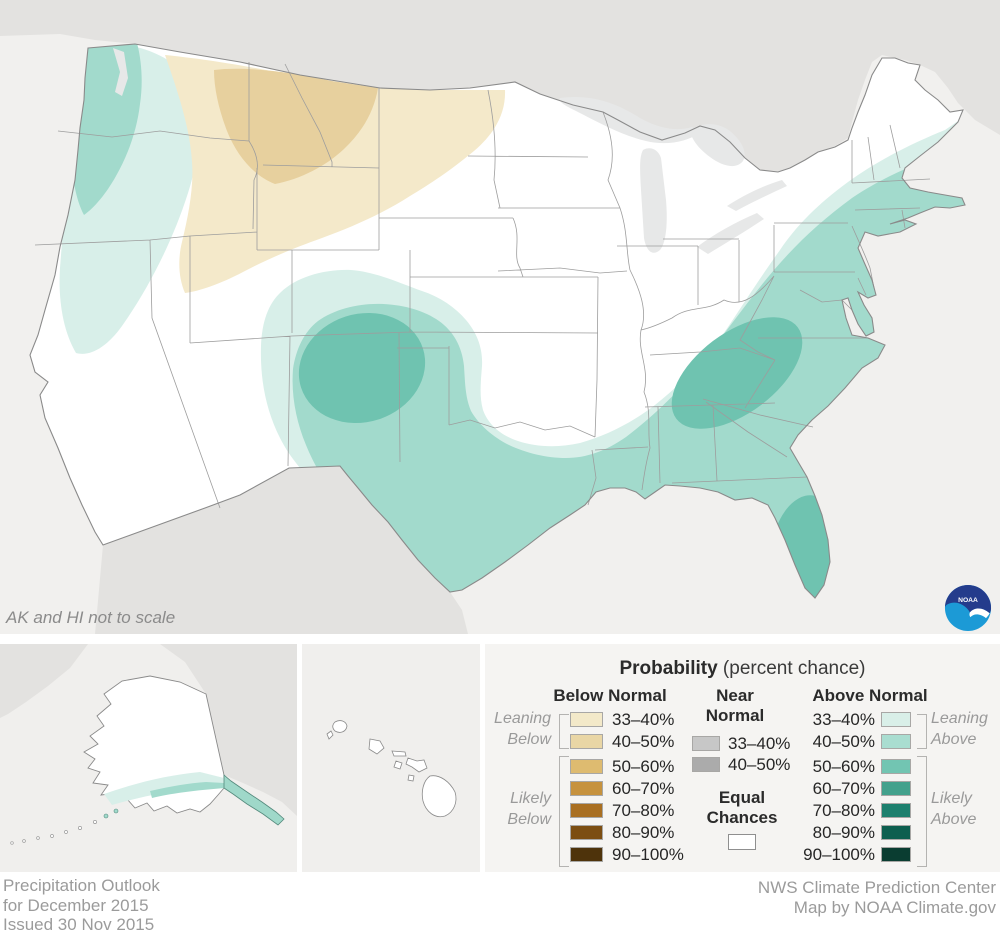 The height and width of the screenshot is (938, 1000). Describe the element at coordinates (120, 72) in the screenshot. I see `puget-sound` at that location.